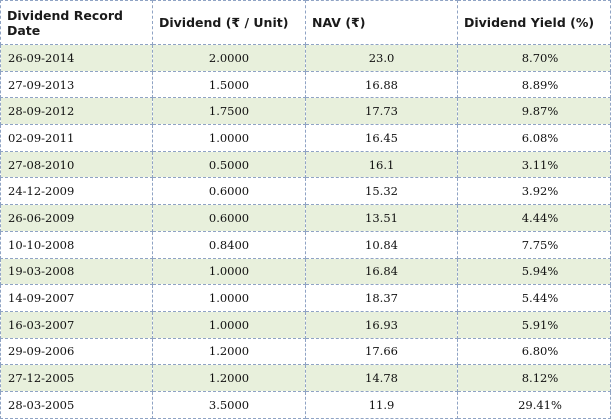  Describe the element at coordinates (229, 164) in the screenshot. I see `cell-dividend: 0.5000` at that location.